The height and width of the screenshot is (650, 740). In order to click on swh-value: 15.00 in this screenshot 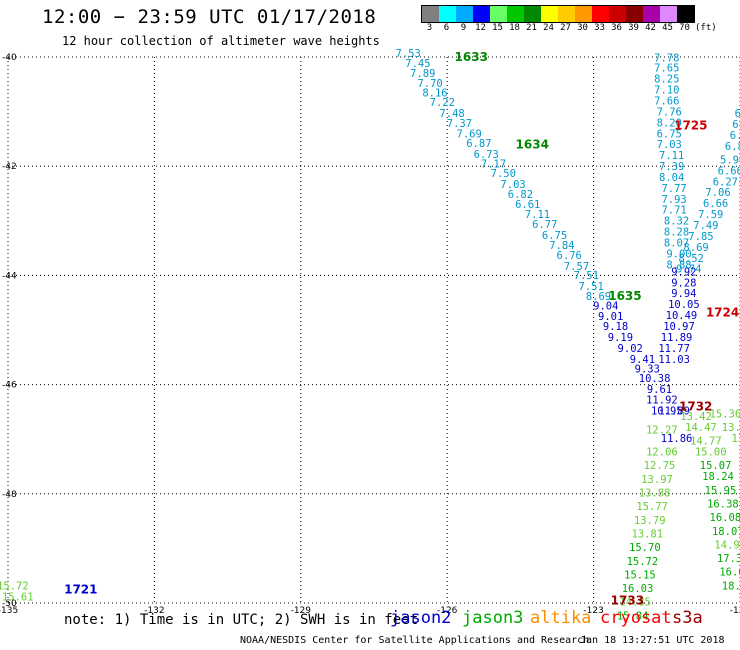, I will do `click(711, 453)`.